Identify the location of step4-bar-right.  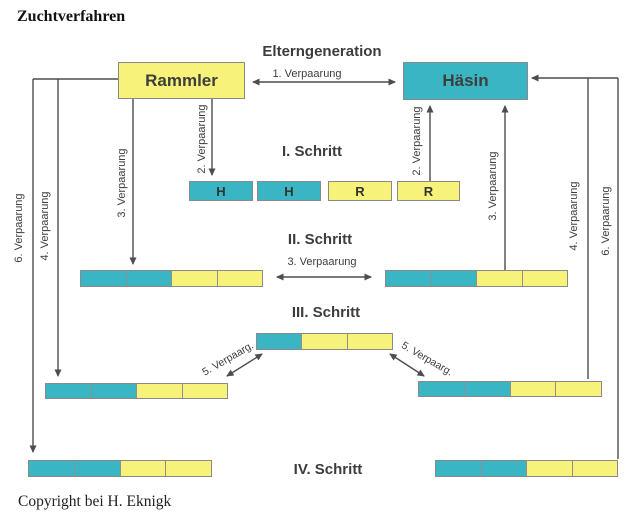
(526, 468).